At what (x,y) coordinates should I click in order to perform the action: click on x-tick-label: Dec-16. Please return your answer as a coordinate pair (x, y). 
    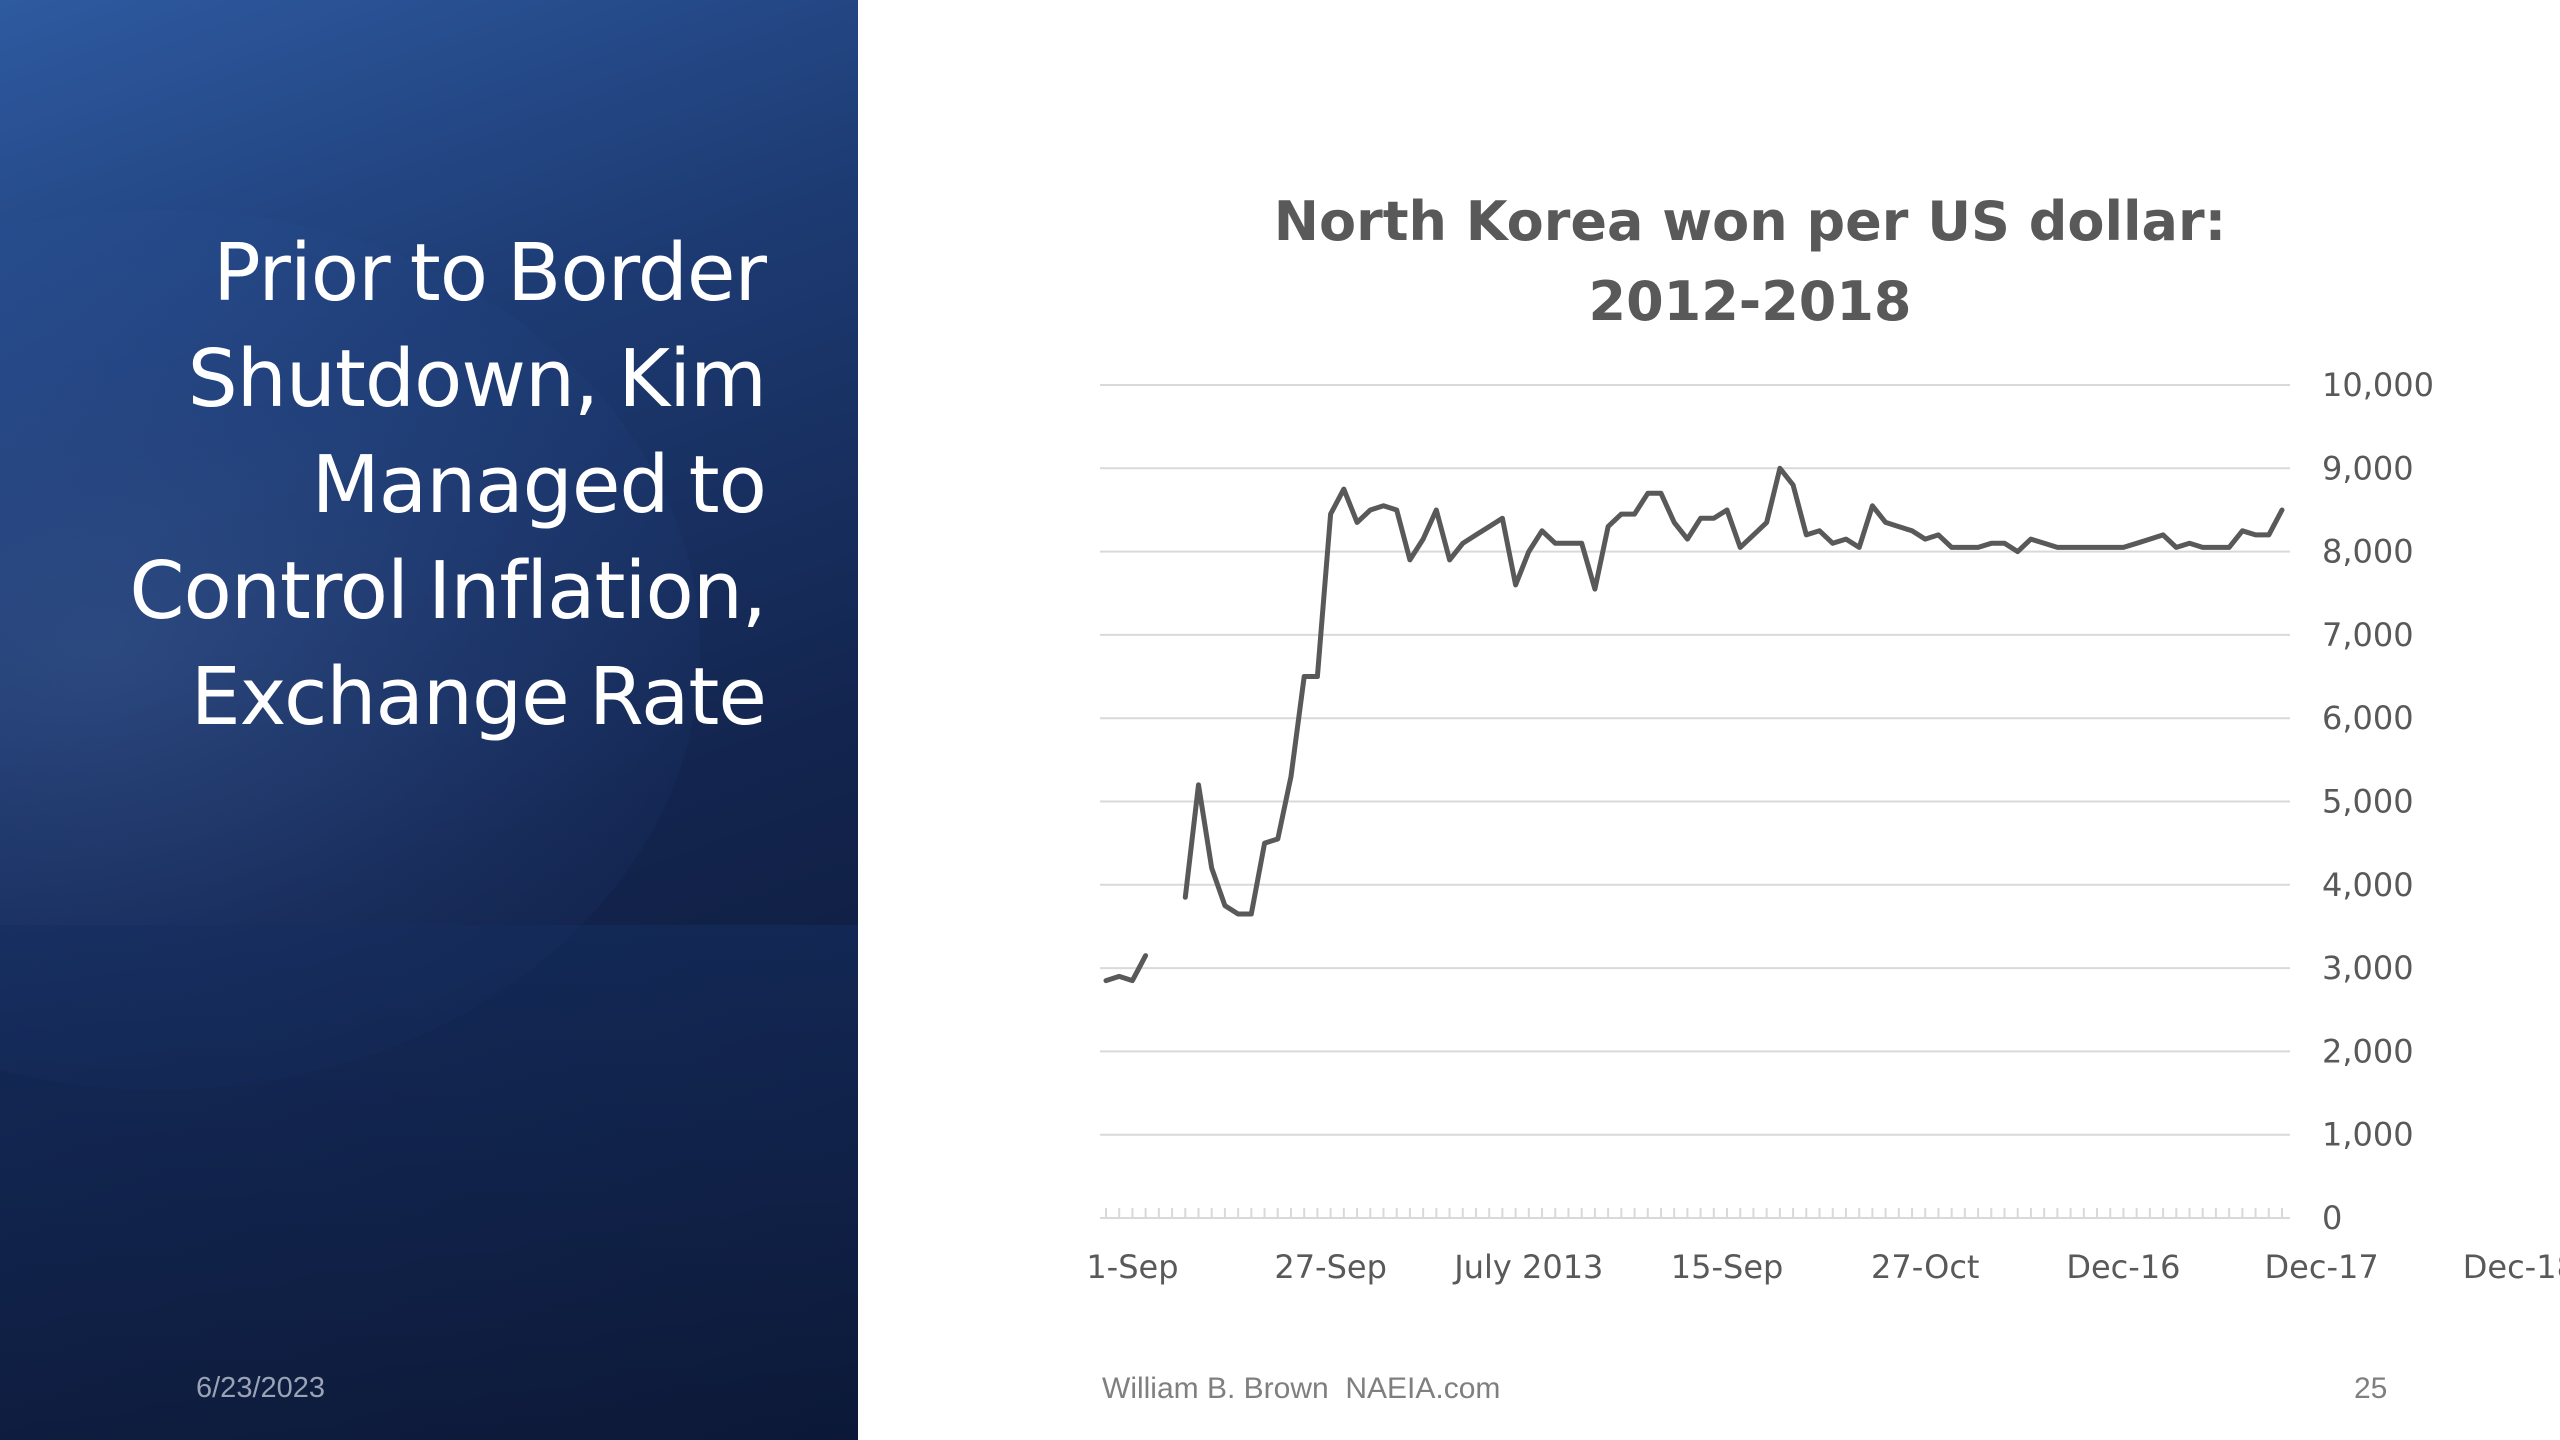
    Looking at the image, I should click on (2123, 1267).